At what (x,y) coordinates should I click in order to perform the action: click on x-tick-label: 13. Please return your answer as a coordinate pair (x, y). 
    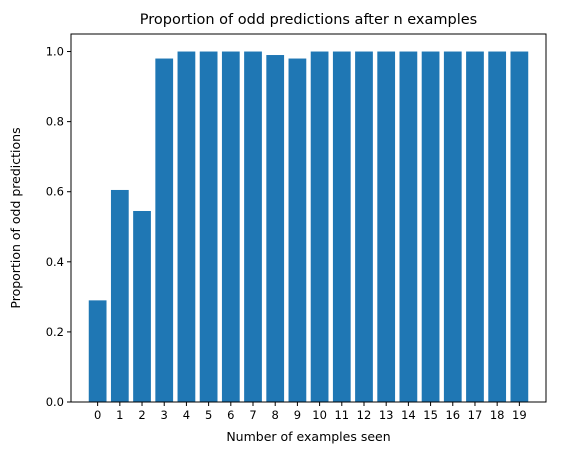
    Looking at the image, I should click on (386, 415).